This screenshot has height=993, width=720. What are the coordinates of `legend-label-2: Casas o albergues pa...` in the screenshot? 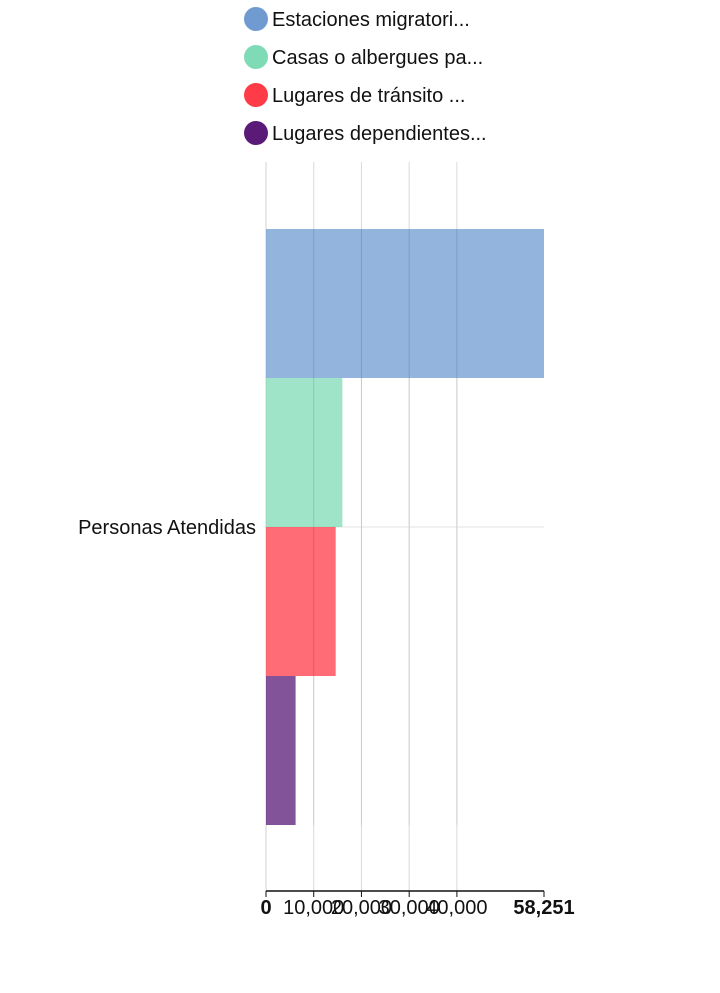 It's located at (377, 58).